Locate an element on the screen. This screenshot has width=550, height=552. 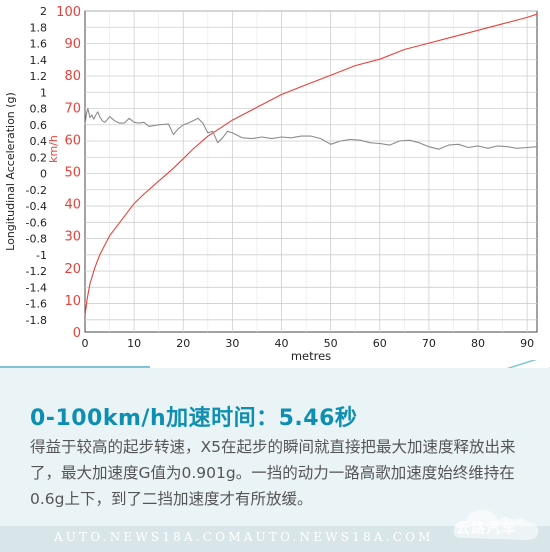
headline: 0-100km/h加速时间：5.46秒 is located at coordinates (194, 418).